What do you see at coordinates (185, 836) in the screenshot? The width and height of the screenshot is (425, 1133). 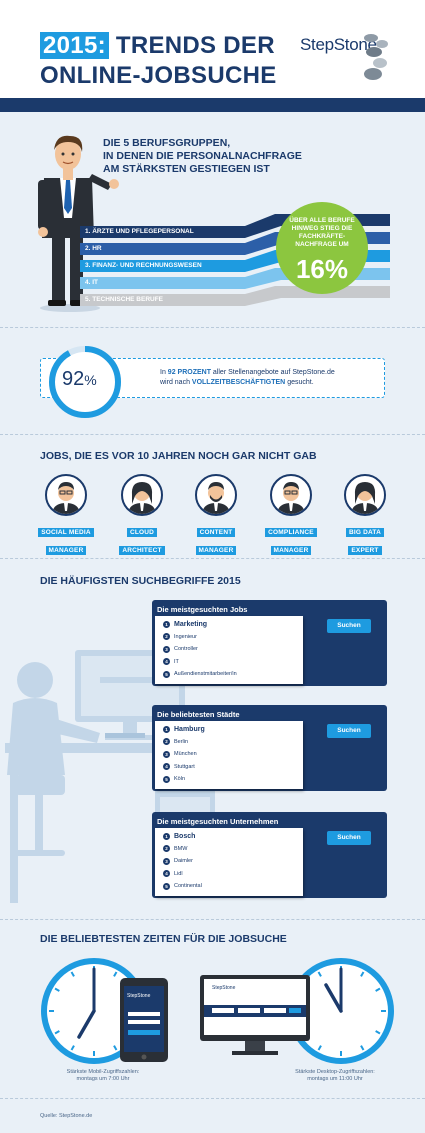 I see `search-item-label: Bosch` at bounding box center [185, 836].